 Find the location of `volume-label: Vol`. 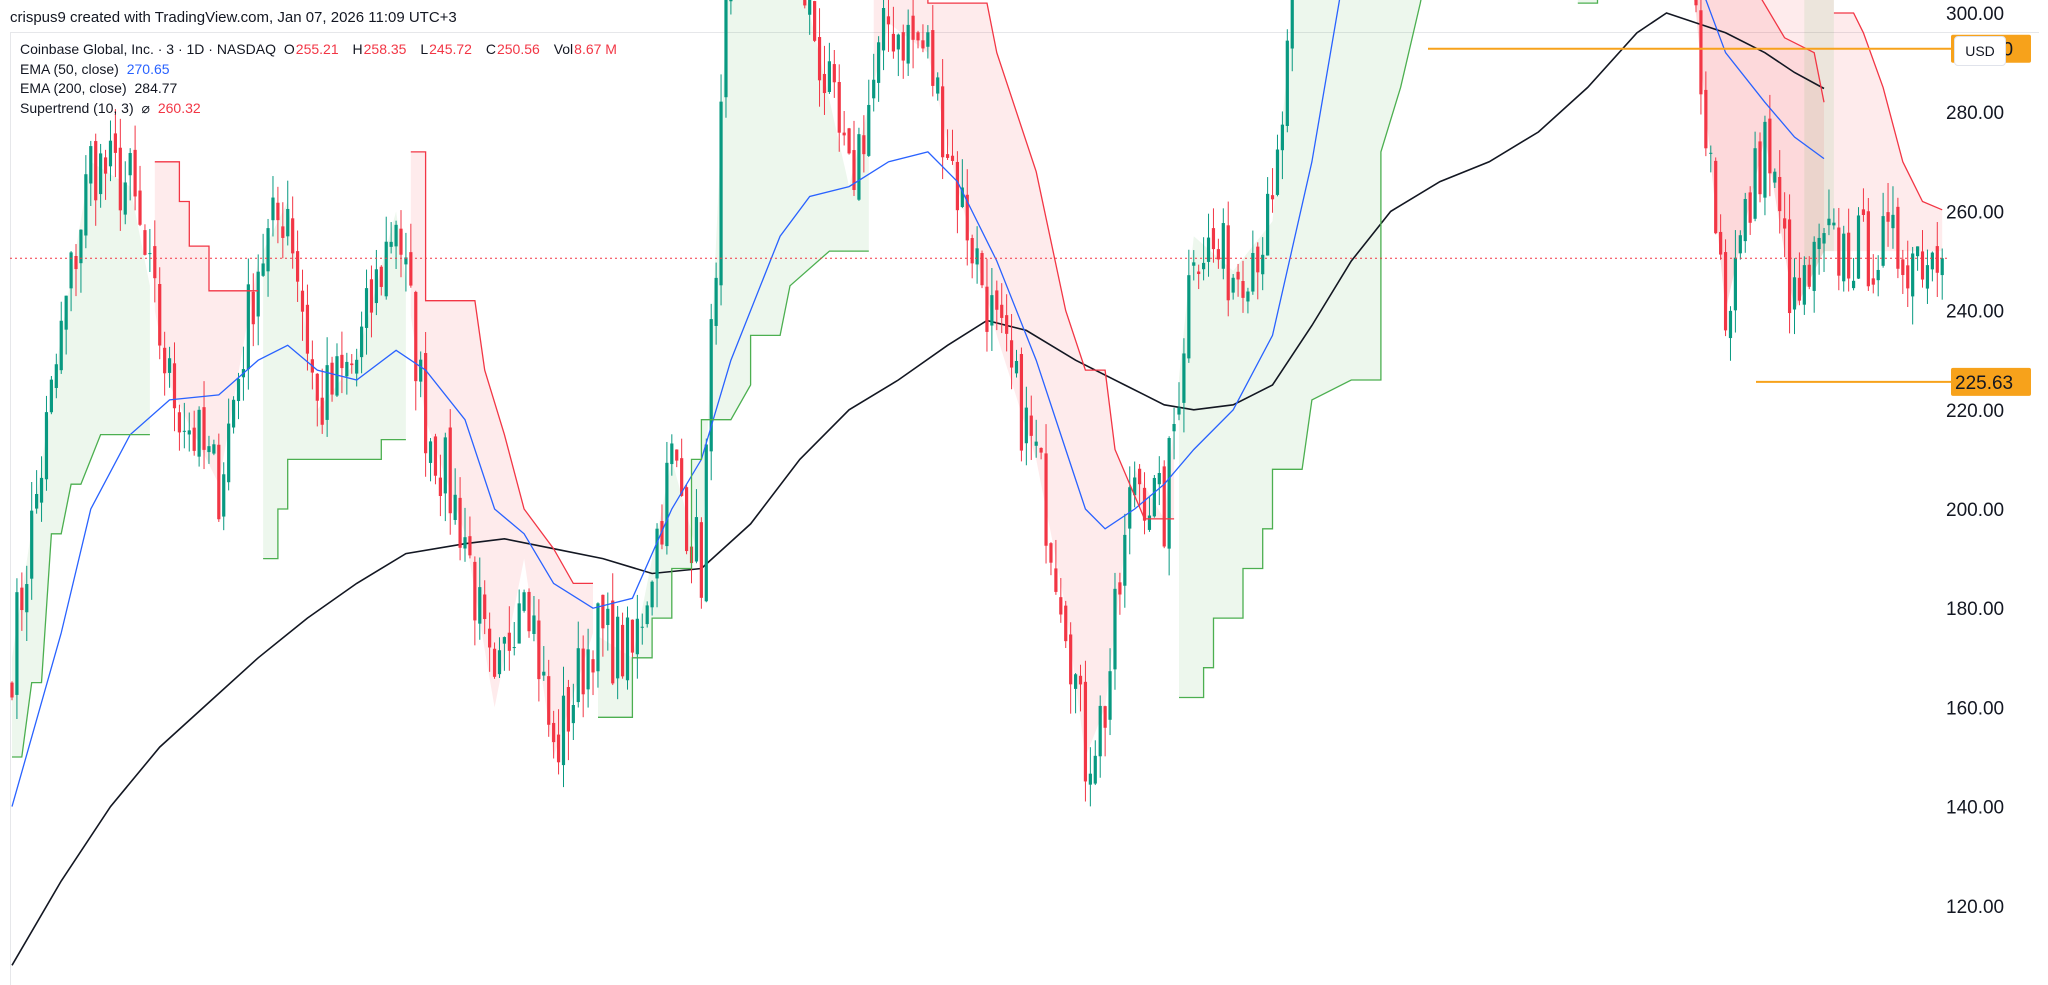

volume-label: Vol is located at coordinates (563, 49).